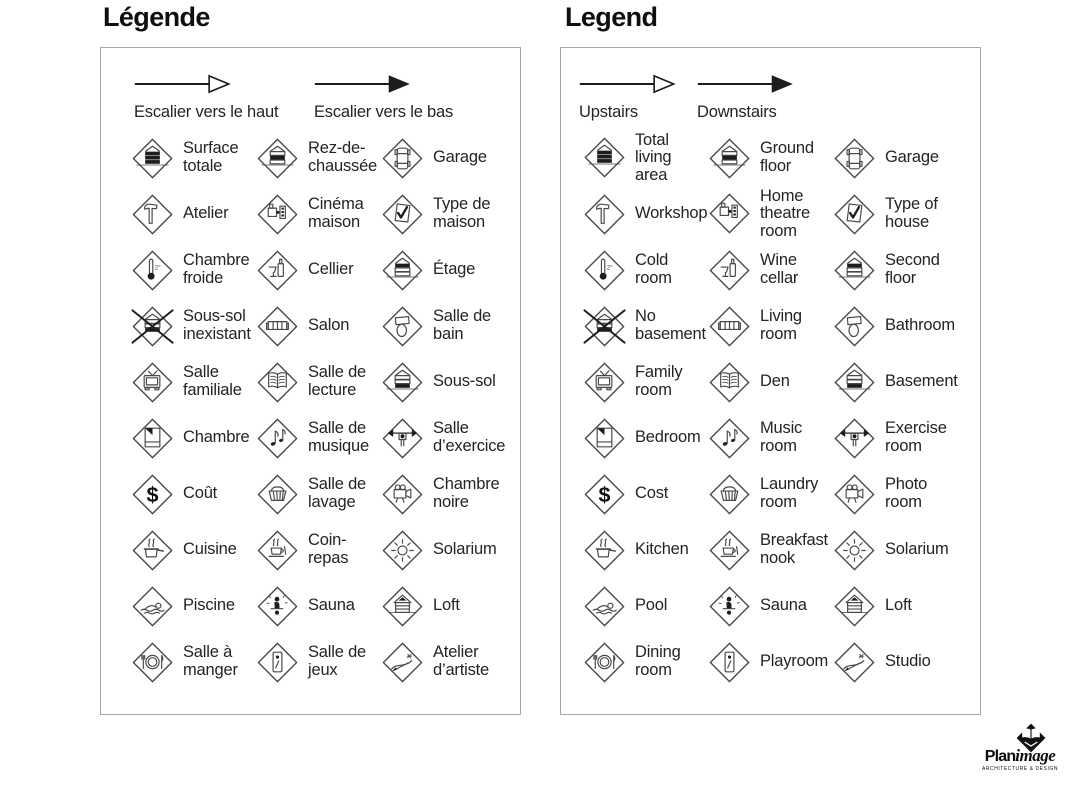  I want to click on cost-icon, so click(604, 494).